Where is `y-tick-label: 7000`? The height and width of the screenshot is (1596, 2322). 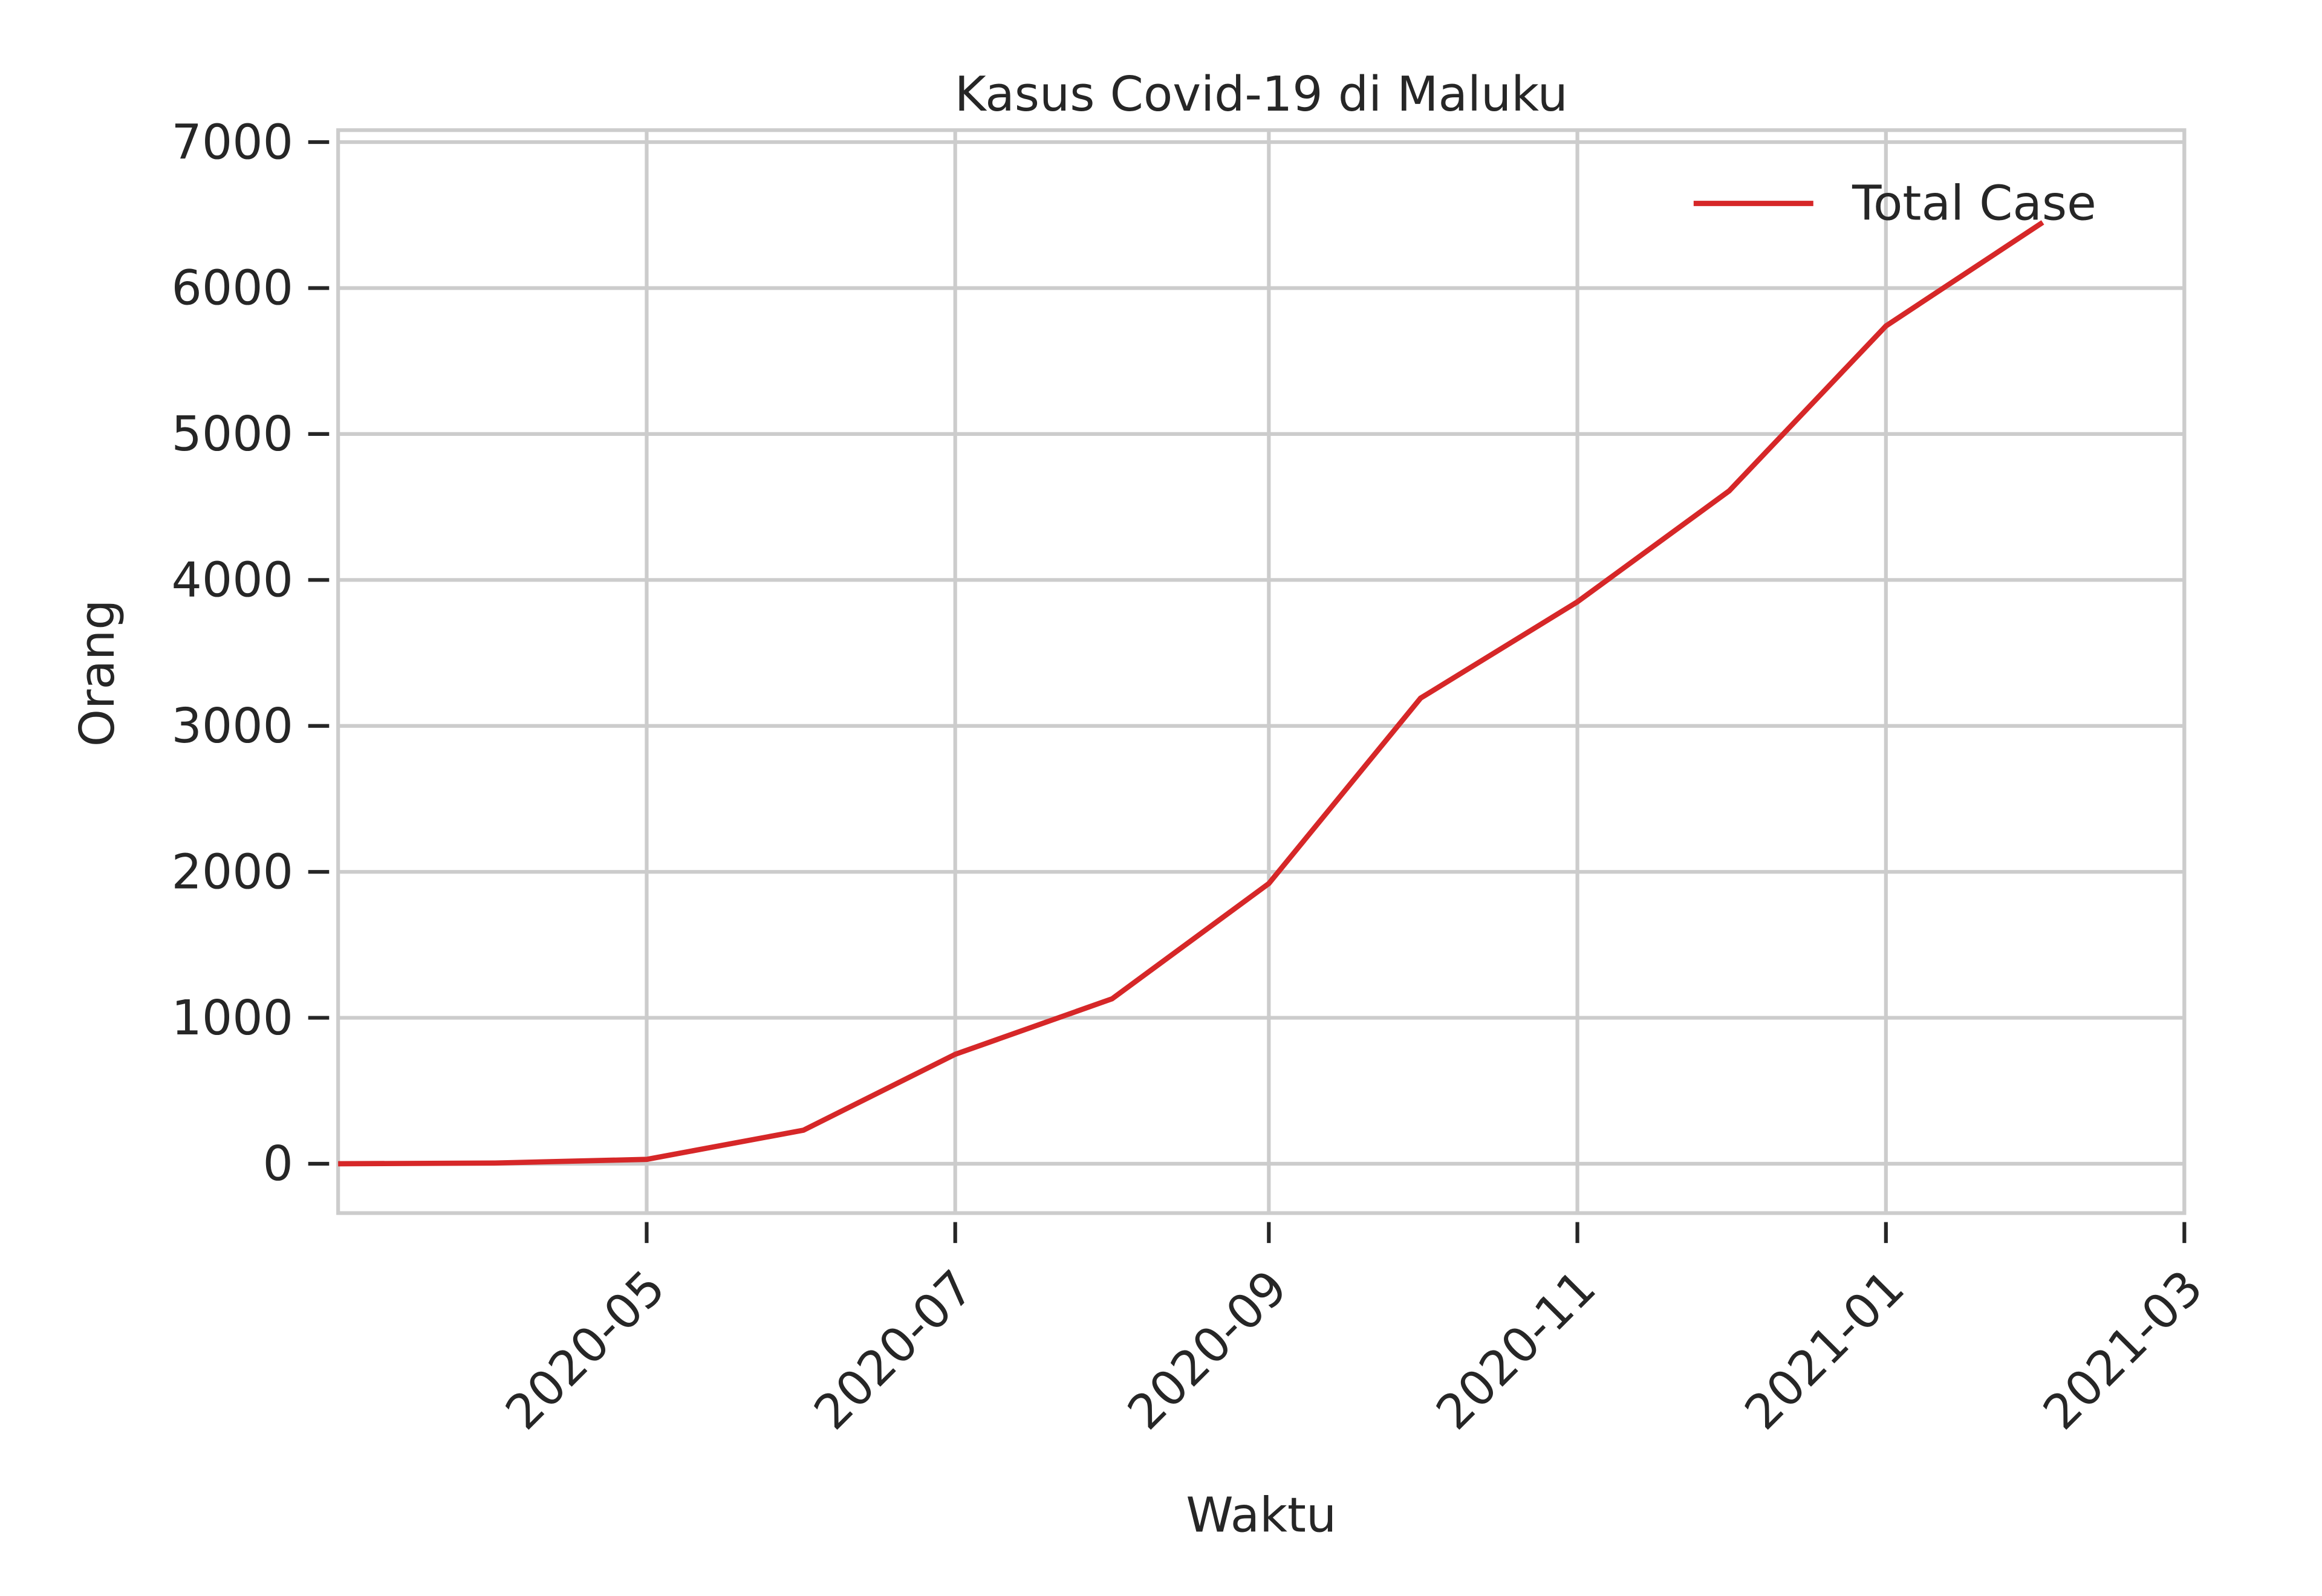 y-tick-label: 7000 is located at coordinates (232, 142).